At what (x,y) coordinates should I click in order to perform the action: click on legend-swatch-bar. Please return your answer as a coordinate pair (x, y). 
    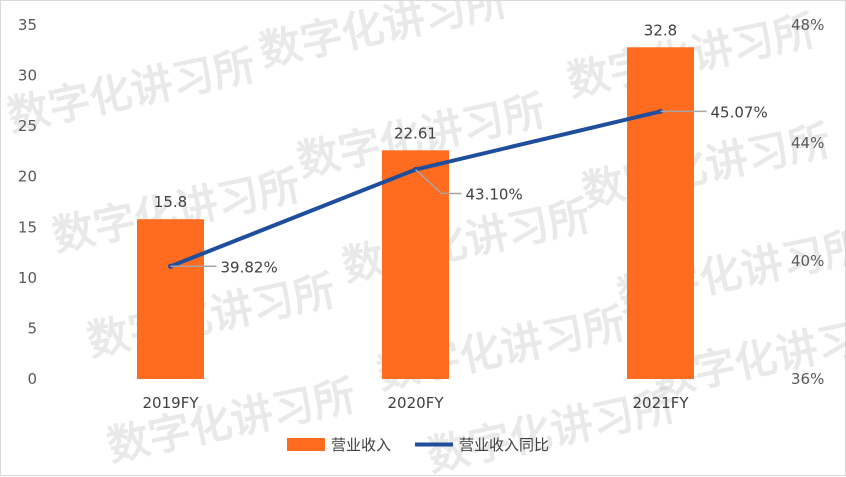
    Looking at the image, I should click on (306, 444).